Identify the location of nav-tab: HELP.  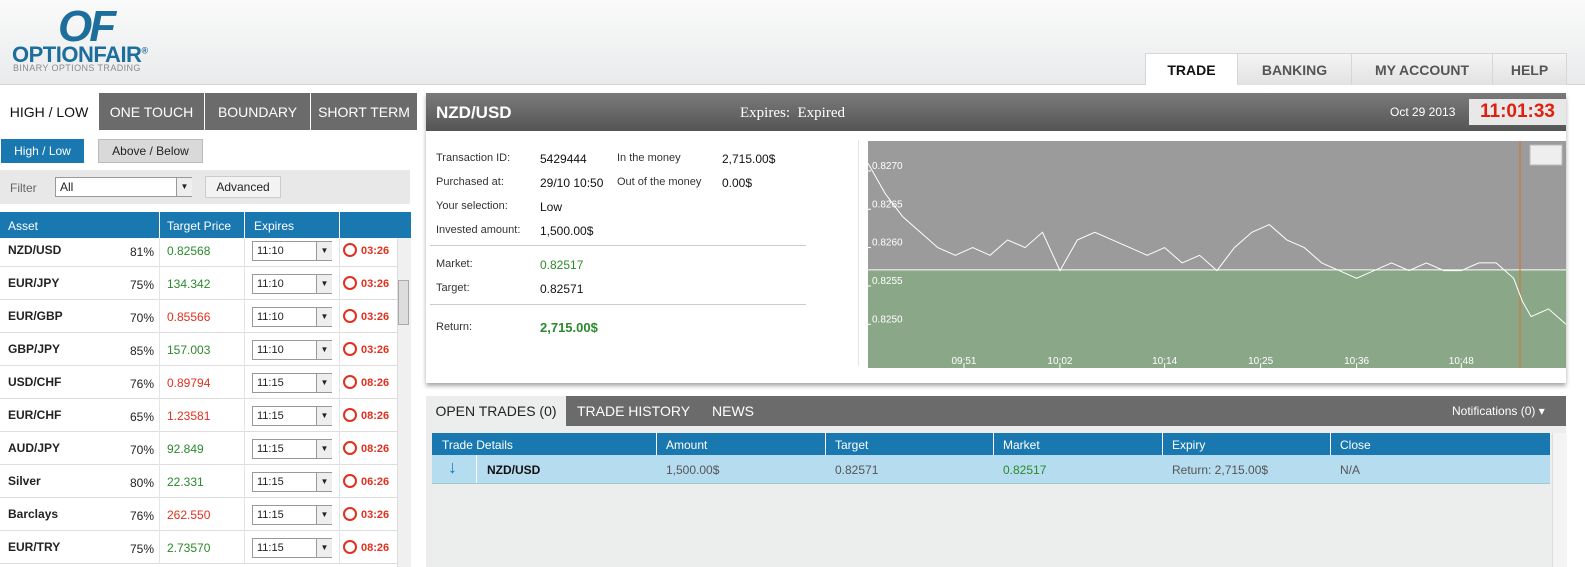
(1529, 69).